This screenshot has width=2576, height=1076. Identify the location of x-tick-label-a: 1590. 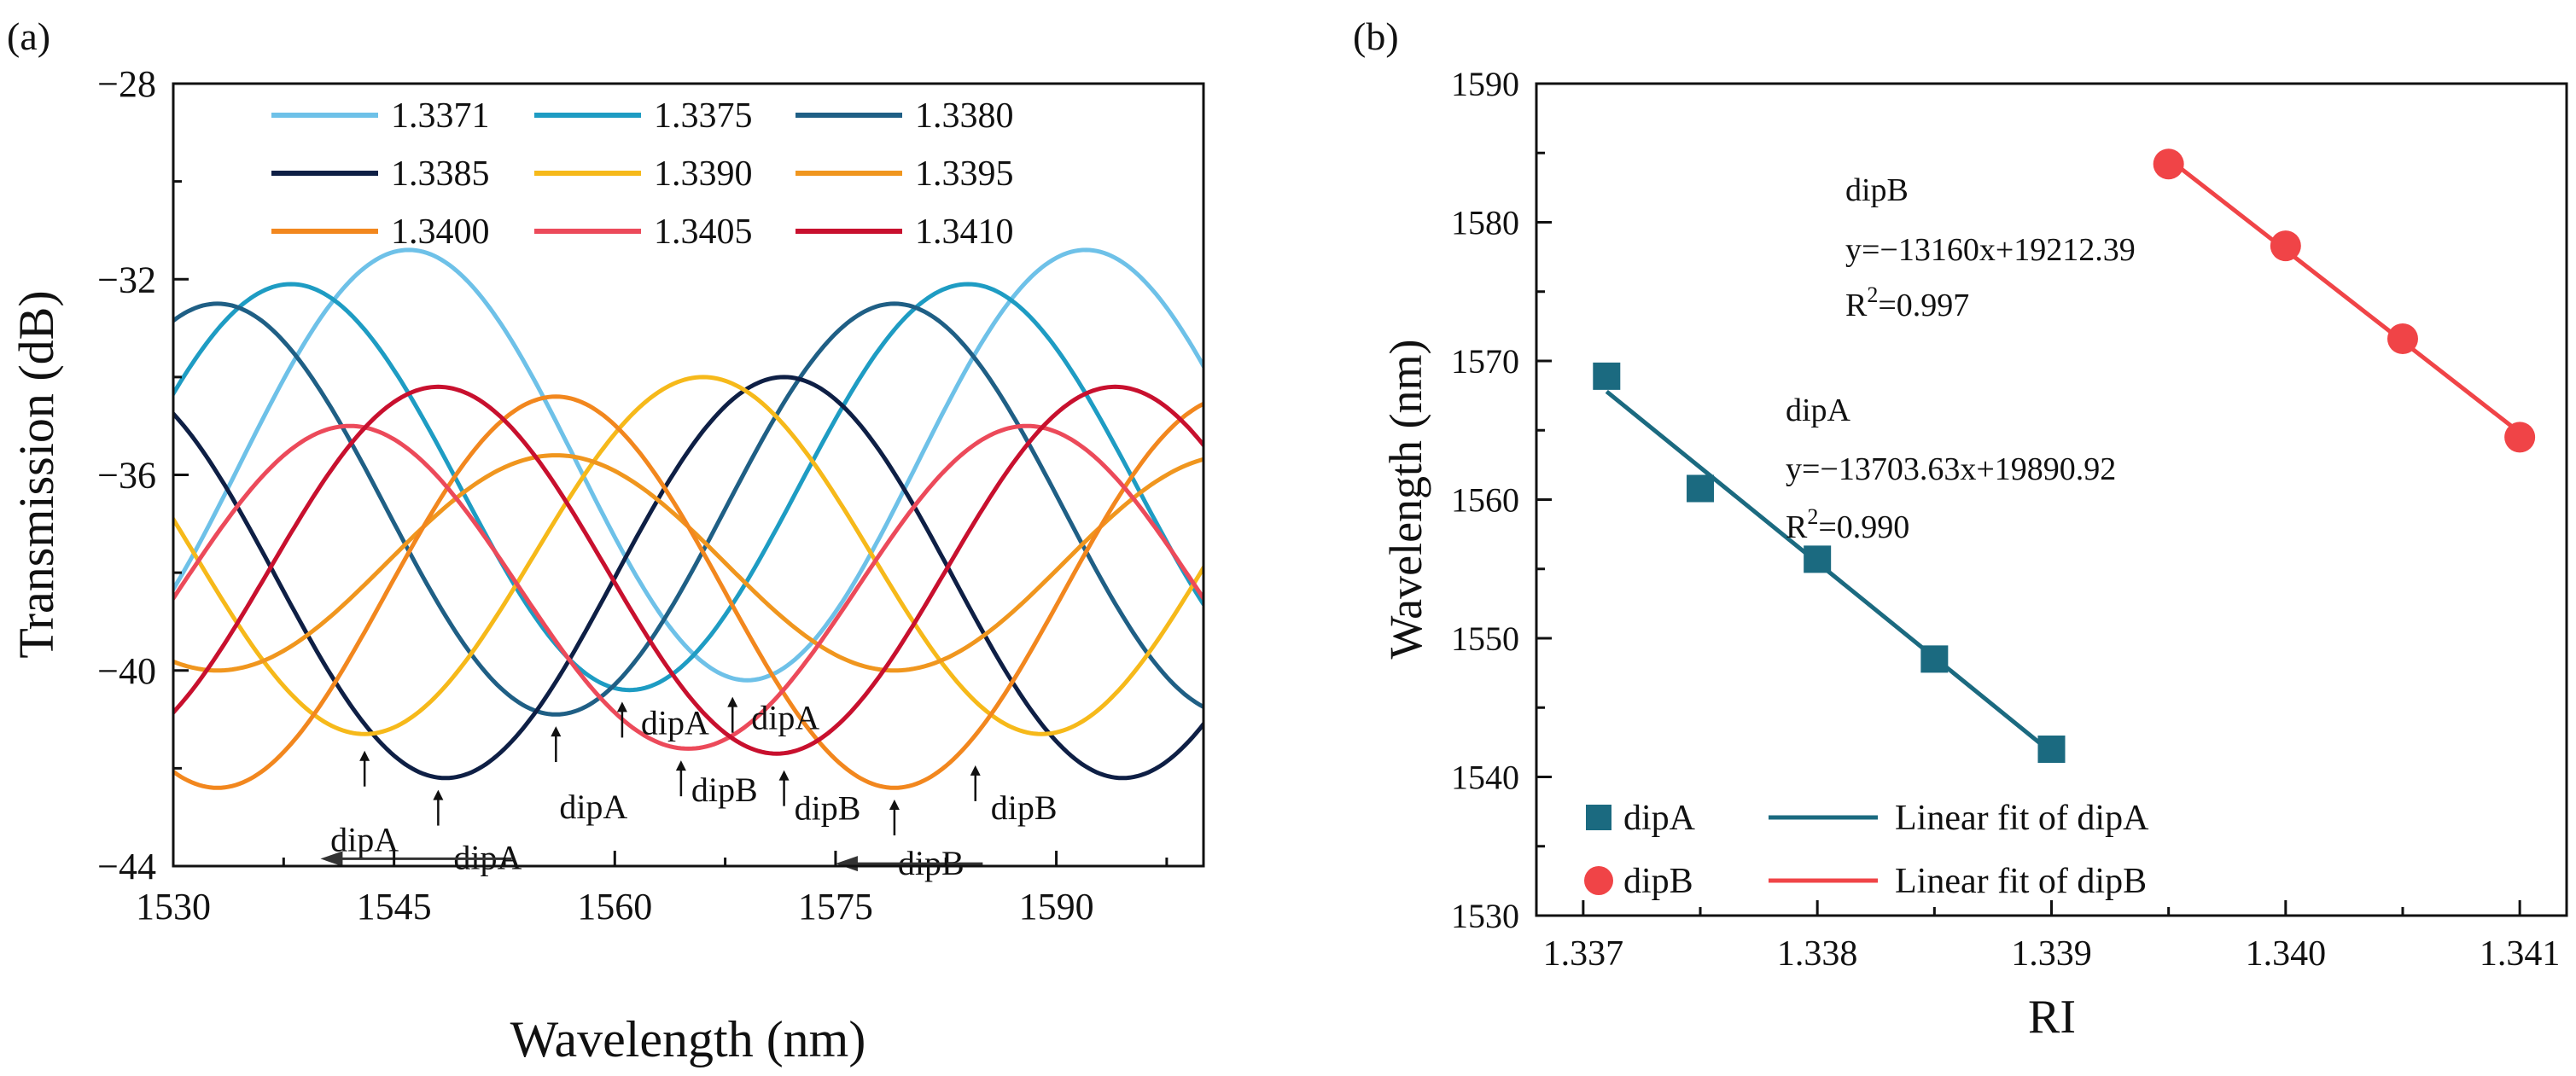
(1056, 907).